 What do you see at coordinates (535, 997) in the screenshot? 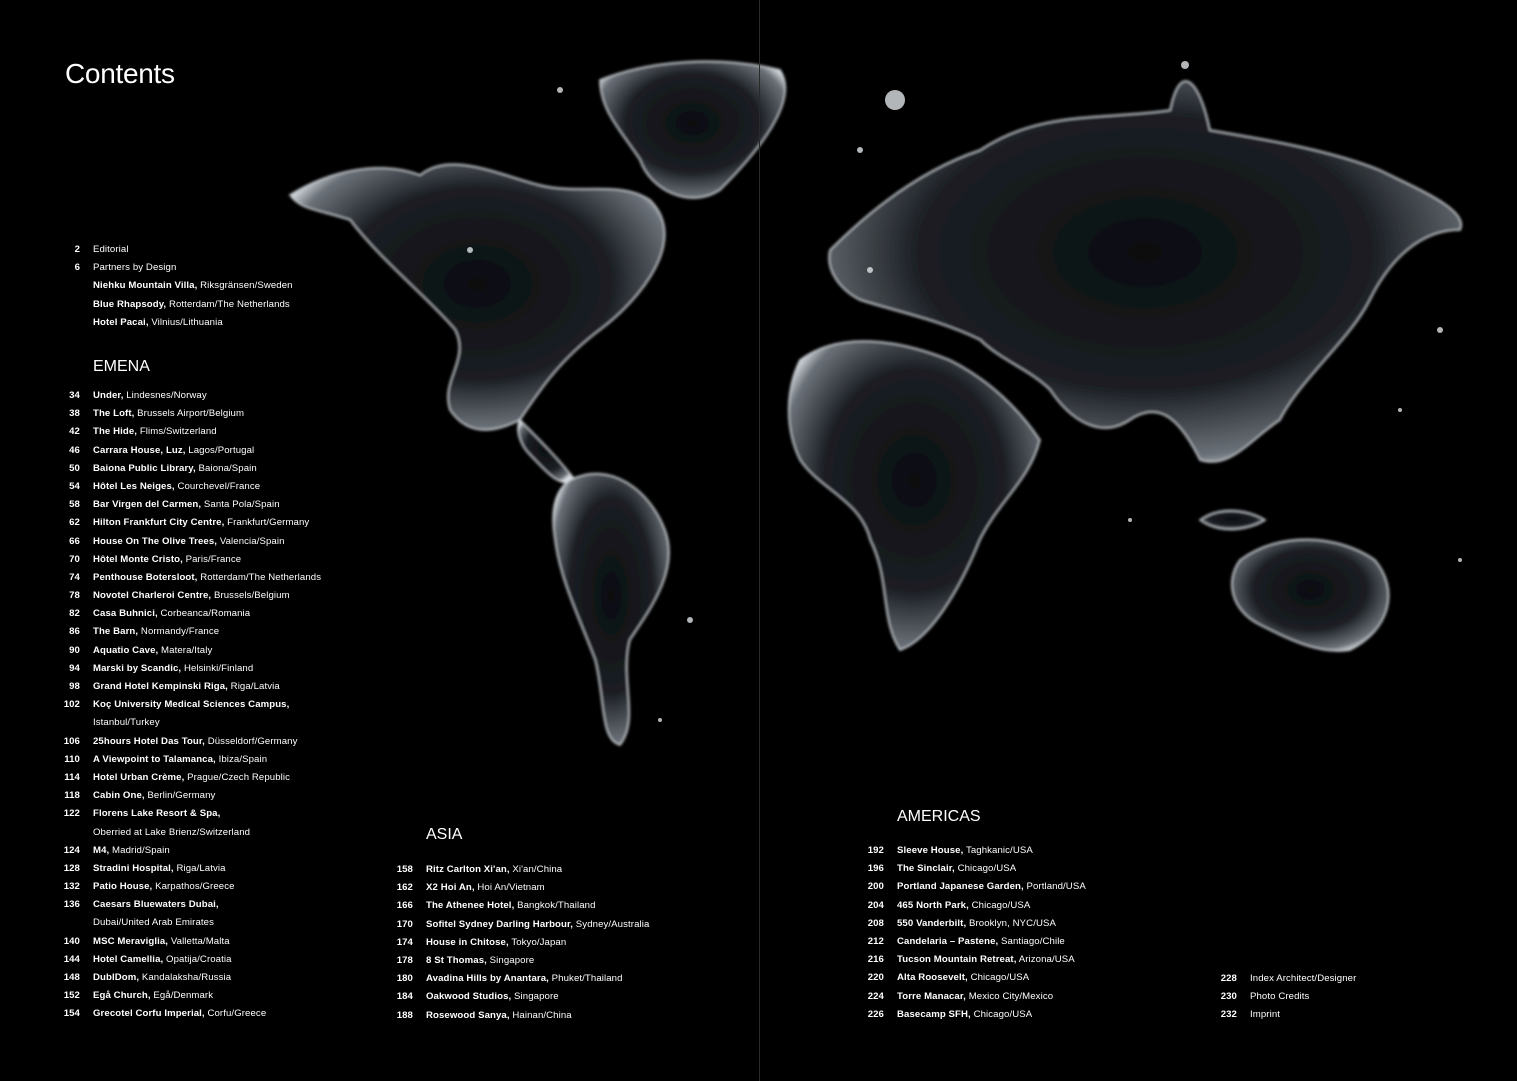
I see `location: Singapore` at bounding box center [535, 997].